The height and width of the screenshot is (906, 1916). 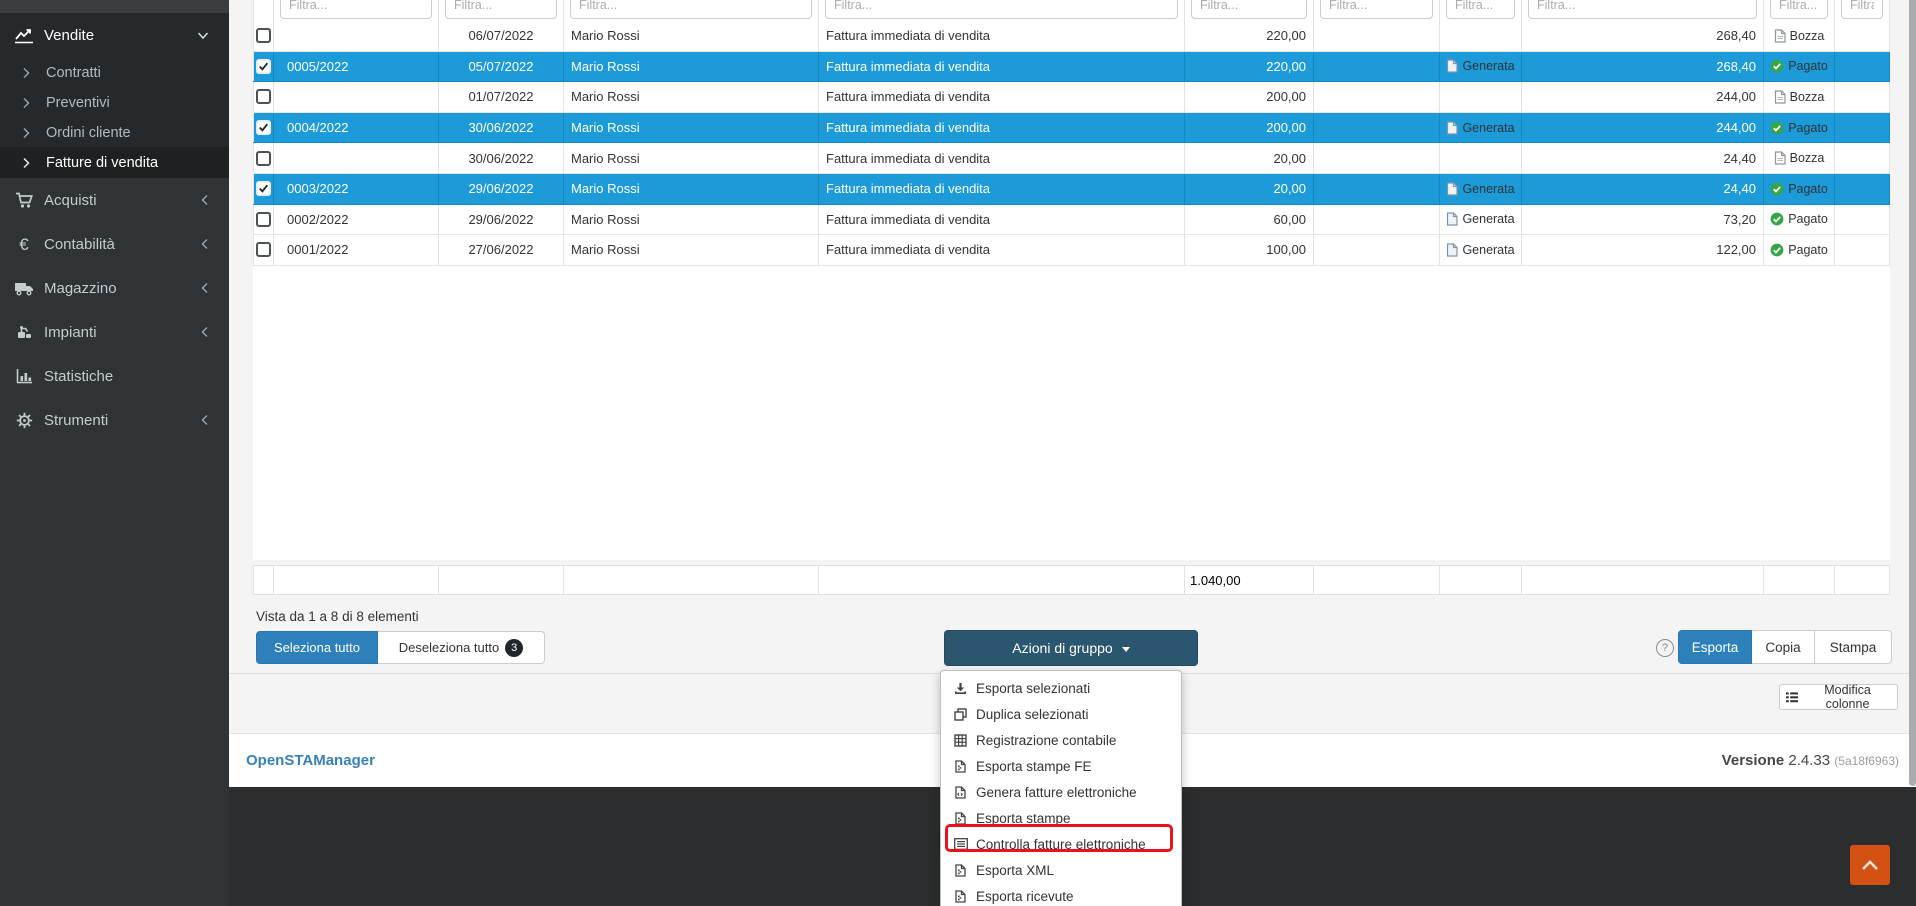 I want to click on sidebar-item-label: Ordini cliente, so click(x=88, y=133).